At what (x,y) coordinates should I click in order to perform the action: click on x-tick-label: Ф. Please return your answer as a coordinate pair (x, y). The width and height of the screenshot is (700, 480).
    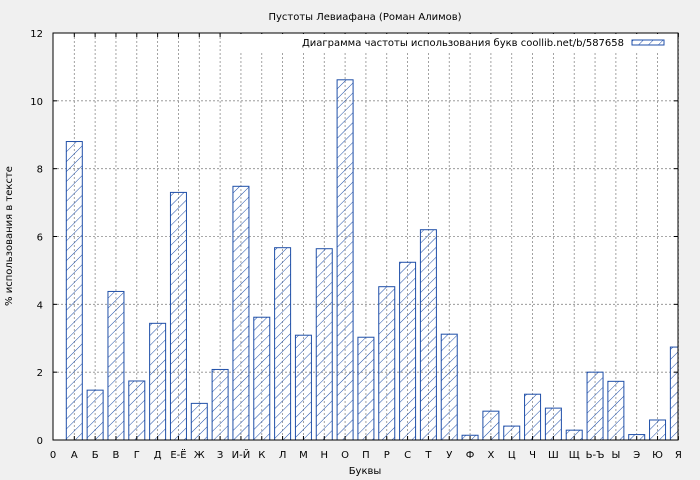
    Looking at the image, I should click on (470, 455).